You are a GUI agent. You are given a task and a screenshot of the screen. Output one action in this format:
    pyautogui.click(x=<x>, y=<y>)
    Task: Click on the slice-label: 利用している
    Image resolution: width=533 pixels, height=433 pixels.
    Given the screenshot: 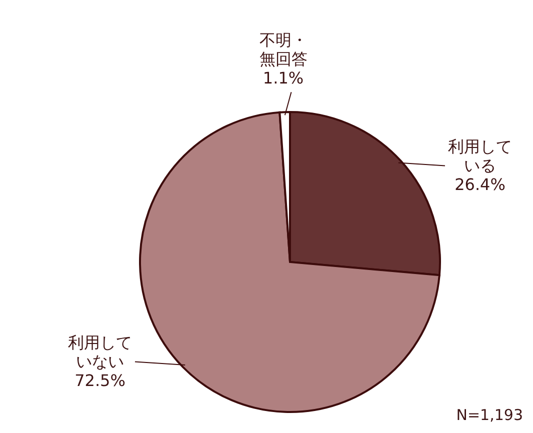 What is the action you would take?
    pyautogui.click(x=480, y=155)
    